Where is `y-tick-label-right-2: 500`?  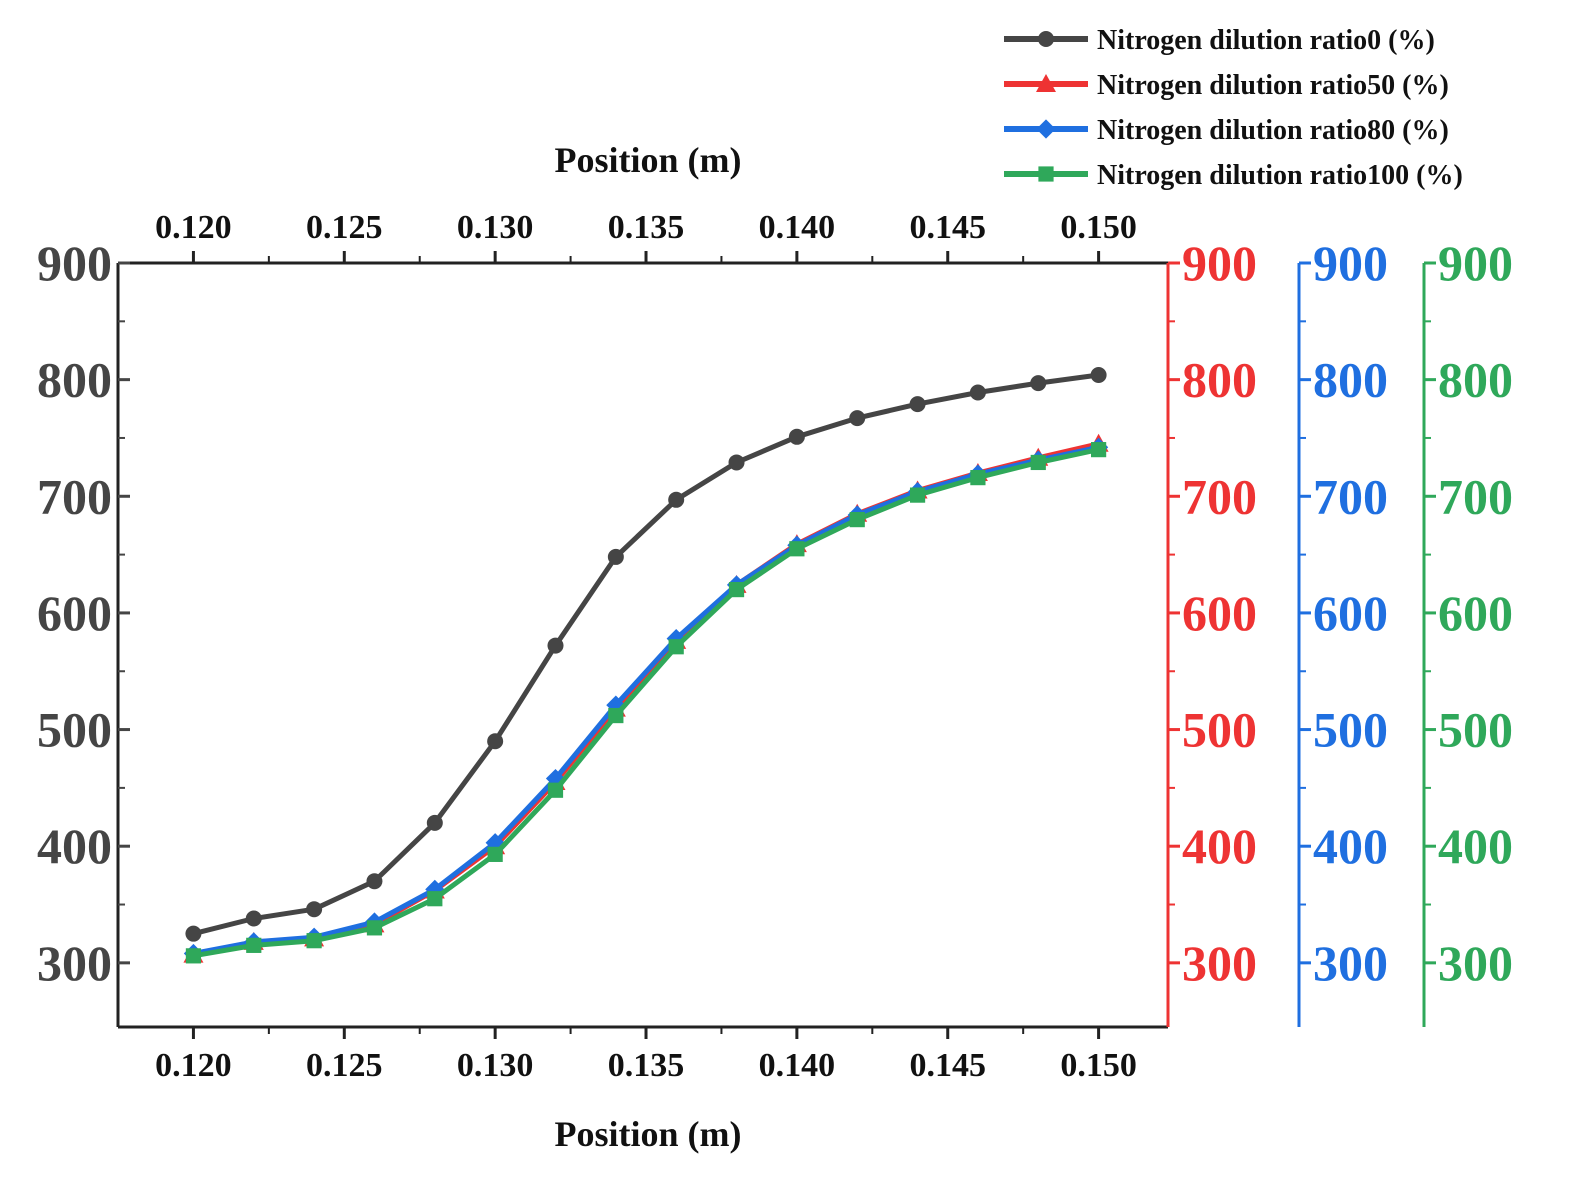 y-tick-label-right-2: 500 is located at coordinates (1350, 730).